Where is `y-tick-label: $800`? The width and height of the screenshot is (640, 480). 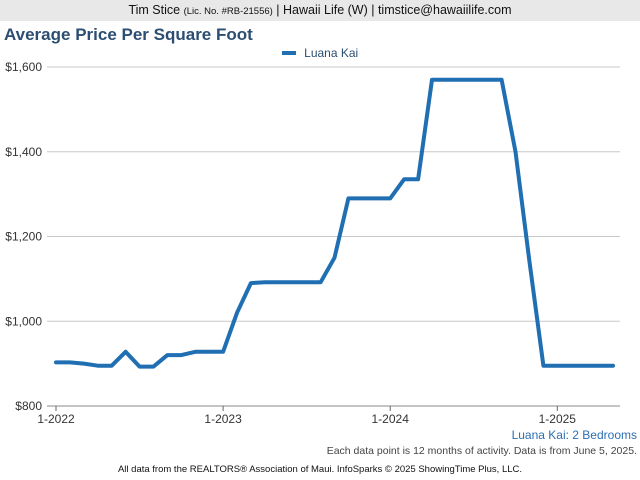 y-tick-label: $800 is located at coordinates (28, 406).